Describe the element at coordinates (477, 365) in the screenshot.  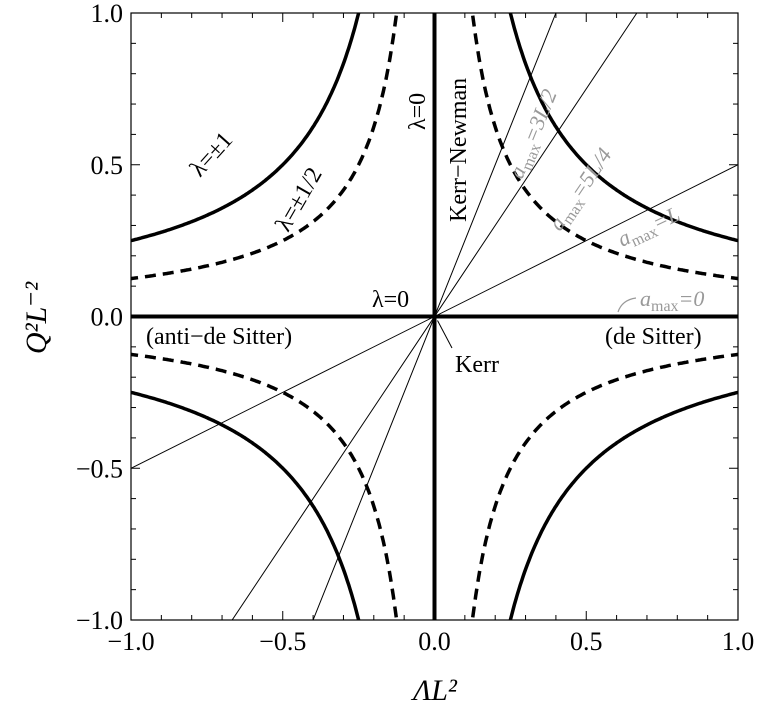
I see `kerr-label: Kerr` at that location.